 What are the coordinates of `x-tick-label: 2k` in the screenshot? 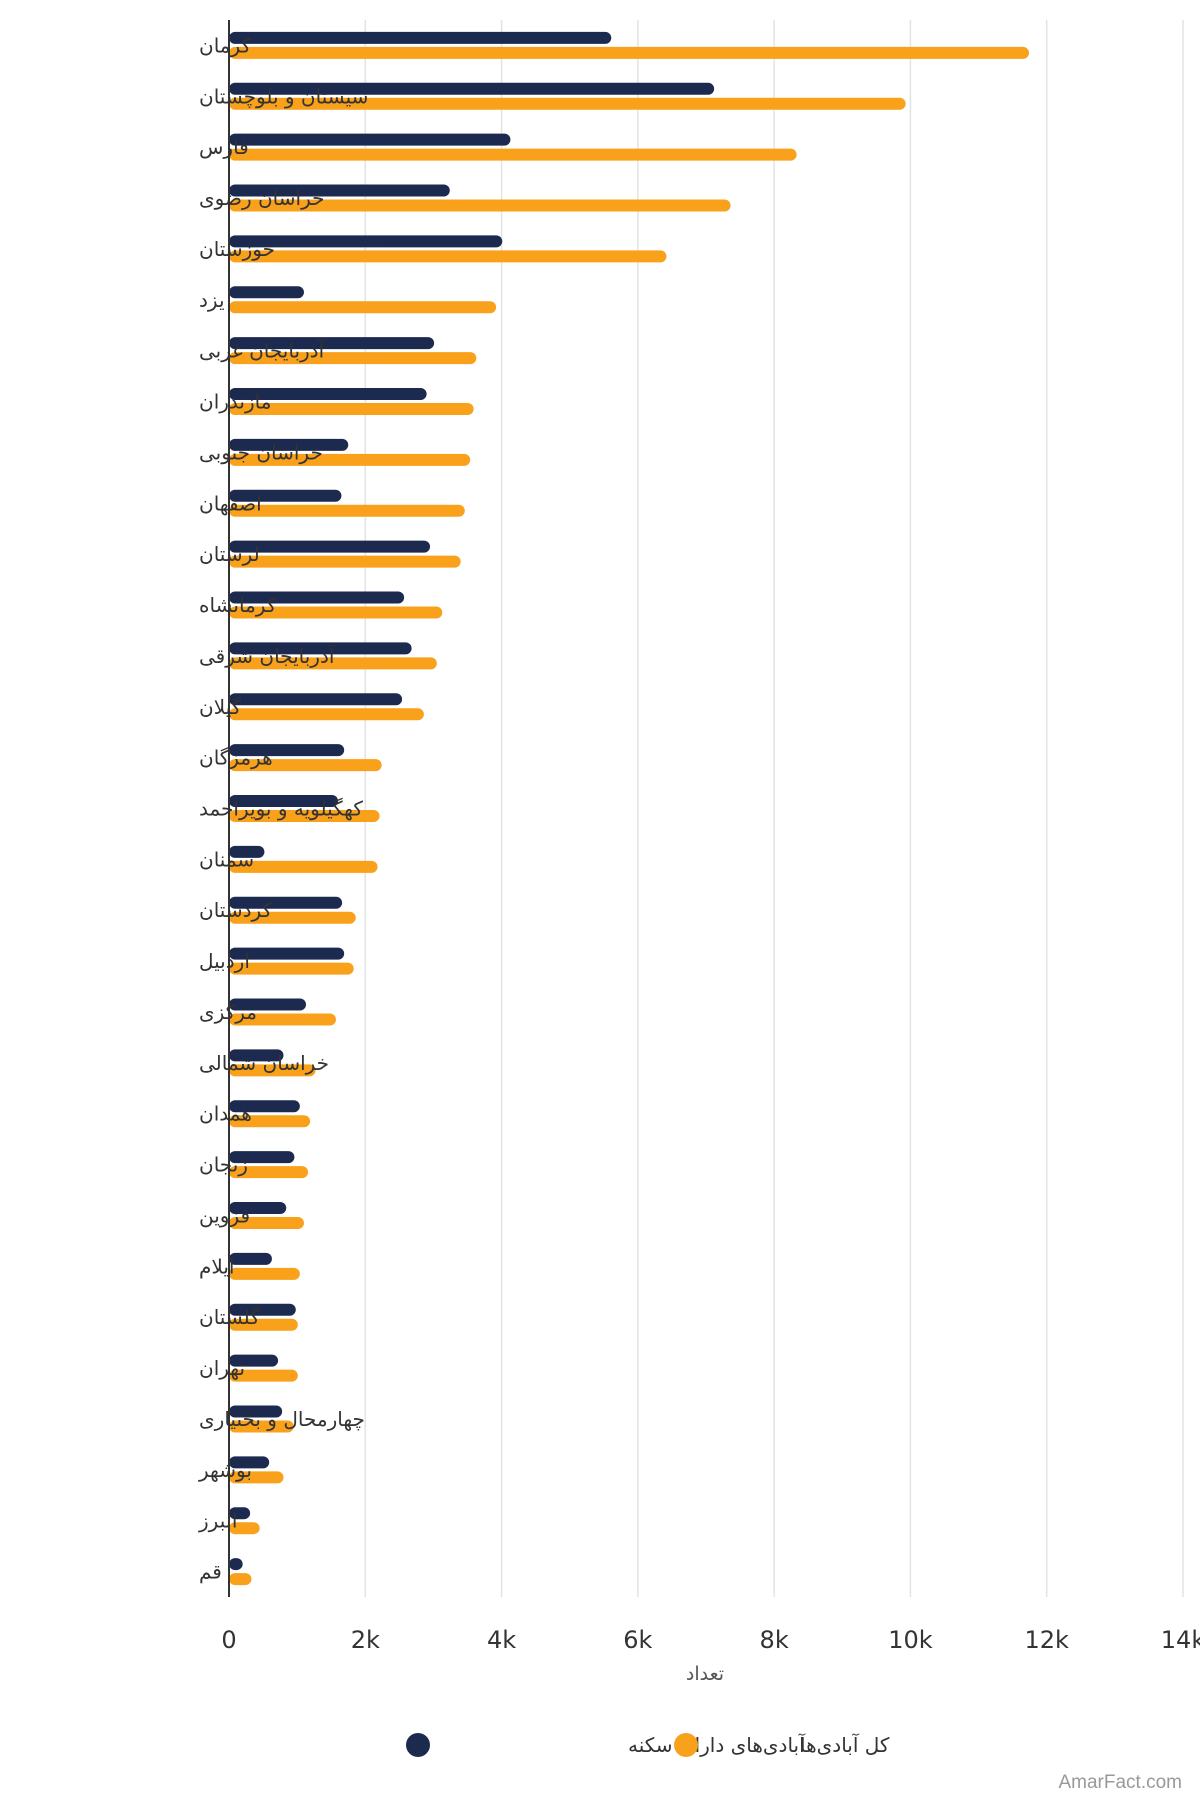 It's located at (365, 1640).